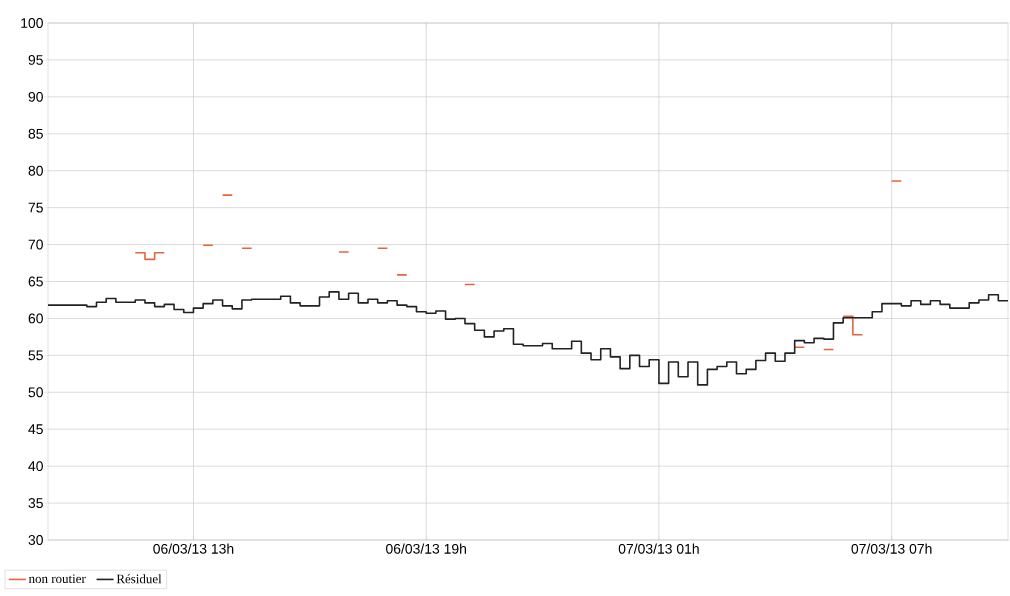  I want to click on y-tick-label: 60, so click(35, 318).